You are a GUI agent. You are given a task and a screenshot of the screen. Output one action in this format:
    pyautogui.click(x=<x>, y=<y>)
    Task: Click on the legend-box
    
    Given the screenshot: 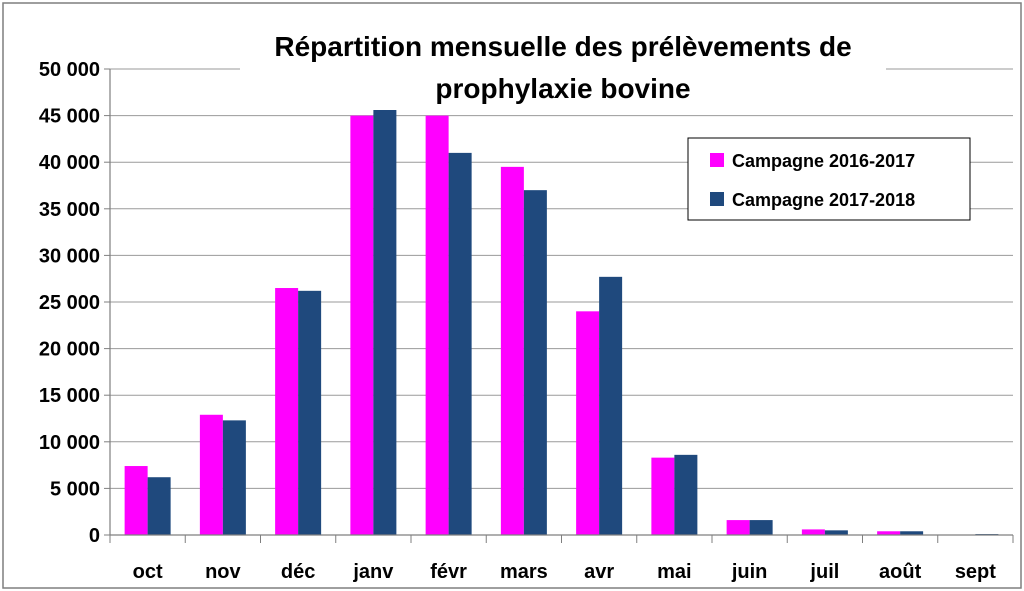 What is the action you would take?
    pyautogui.click(x=829, y=179)
    